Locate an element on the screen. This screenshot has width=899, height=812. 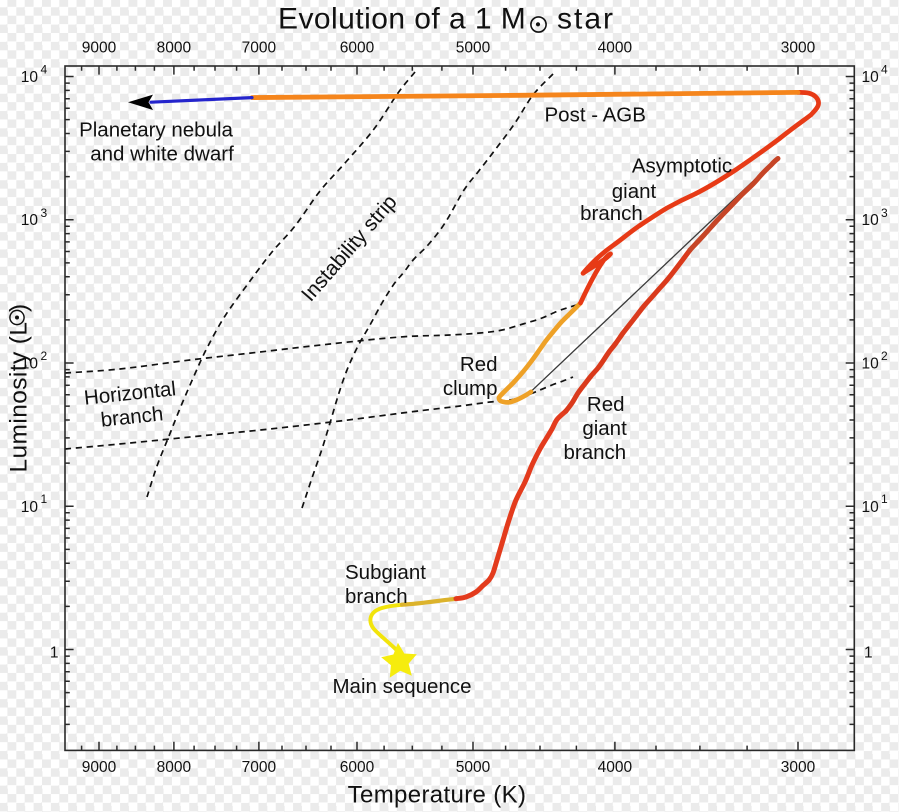
svg-text: Main sequence is located at coordinates (401, 686).